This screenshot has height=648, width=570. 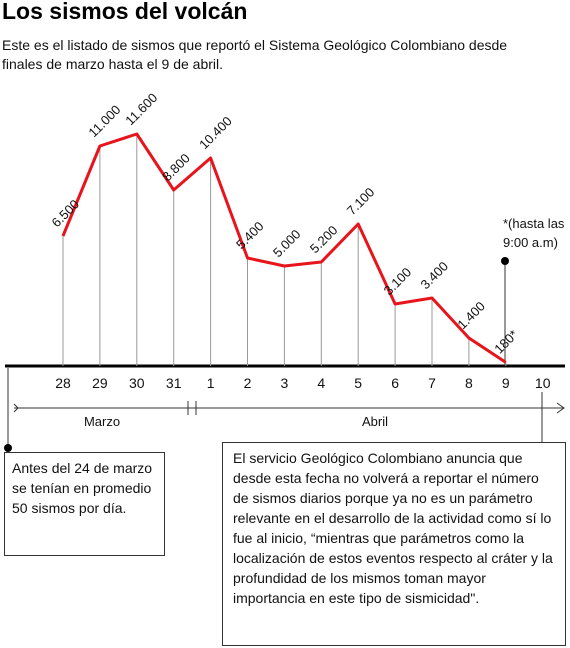 I want to click on data-label: 10.400, so click(x=215, y=132).